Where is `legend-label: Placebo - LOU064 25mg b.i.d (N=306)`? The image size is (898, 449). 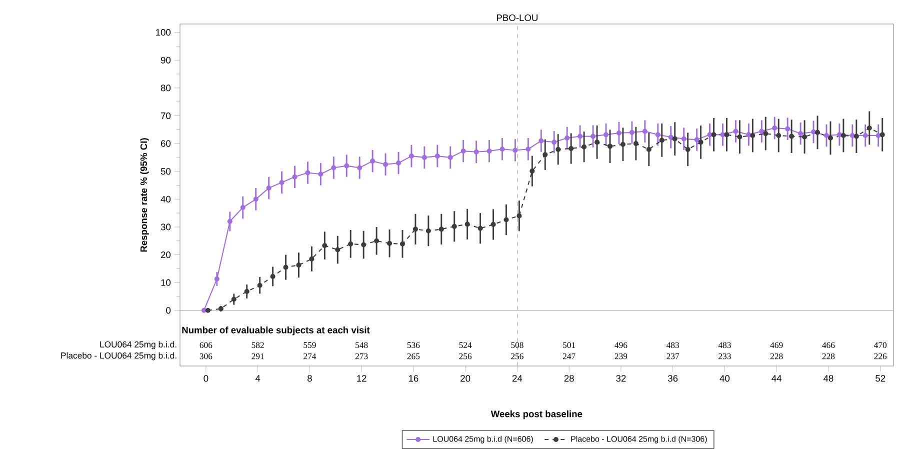 legend-label: Placebo - LOU064 25mg b.i.d (N=306) is located at coordinates (639, 440).